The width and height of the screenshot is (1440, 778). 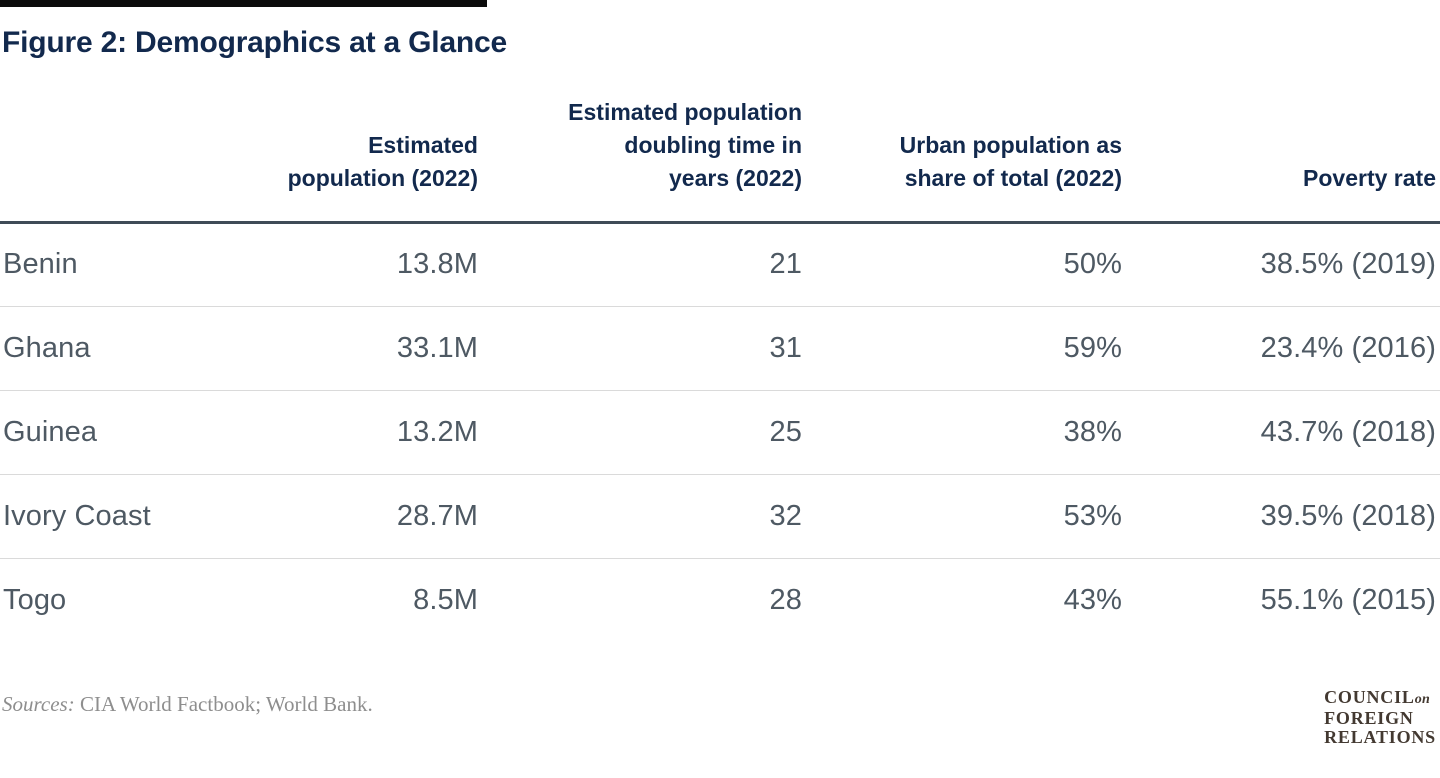 What do you see at coordinates (35, 599) in the screenshot?
I see `country-label: Togo` at bounding box center [35, 599].